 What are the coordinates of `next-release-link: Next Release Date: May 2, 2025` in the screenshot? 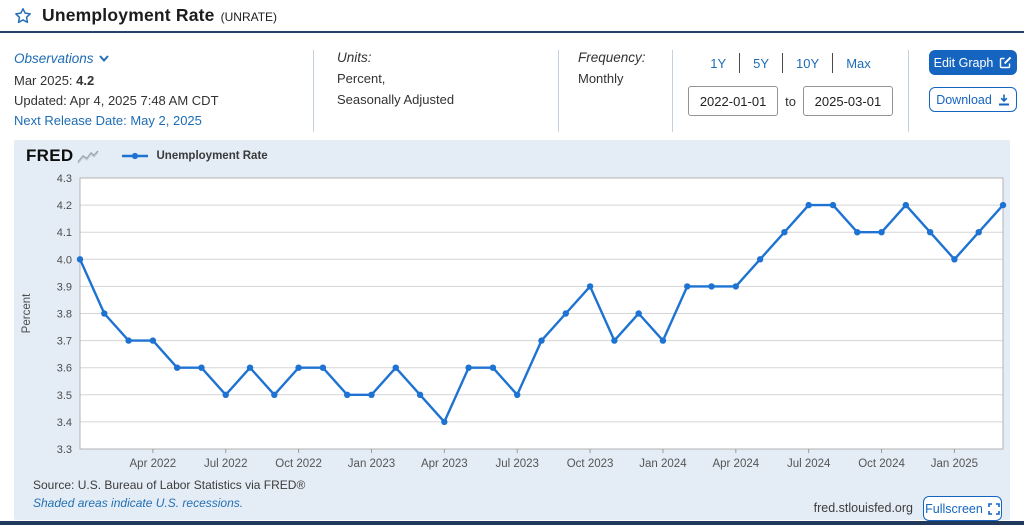 It's located at (108, 120).